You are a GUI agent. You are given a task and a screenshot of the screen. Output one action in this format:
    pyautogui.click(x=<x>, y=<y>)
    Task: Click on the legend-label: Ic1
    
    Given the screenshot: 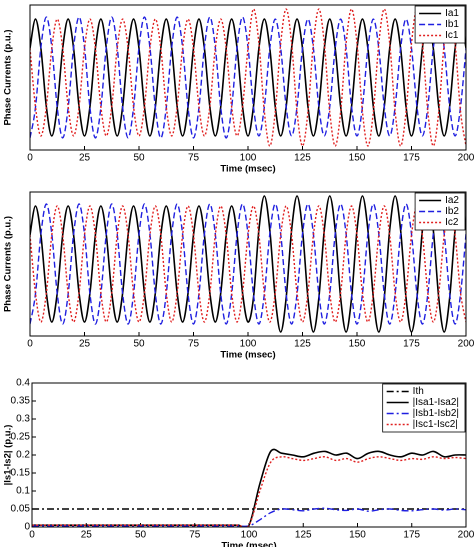 What is the action you would take?
    pyautogui.click(x=452, y=35)
    